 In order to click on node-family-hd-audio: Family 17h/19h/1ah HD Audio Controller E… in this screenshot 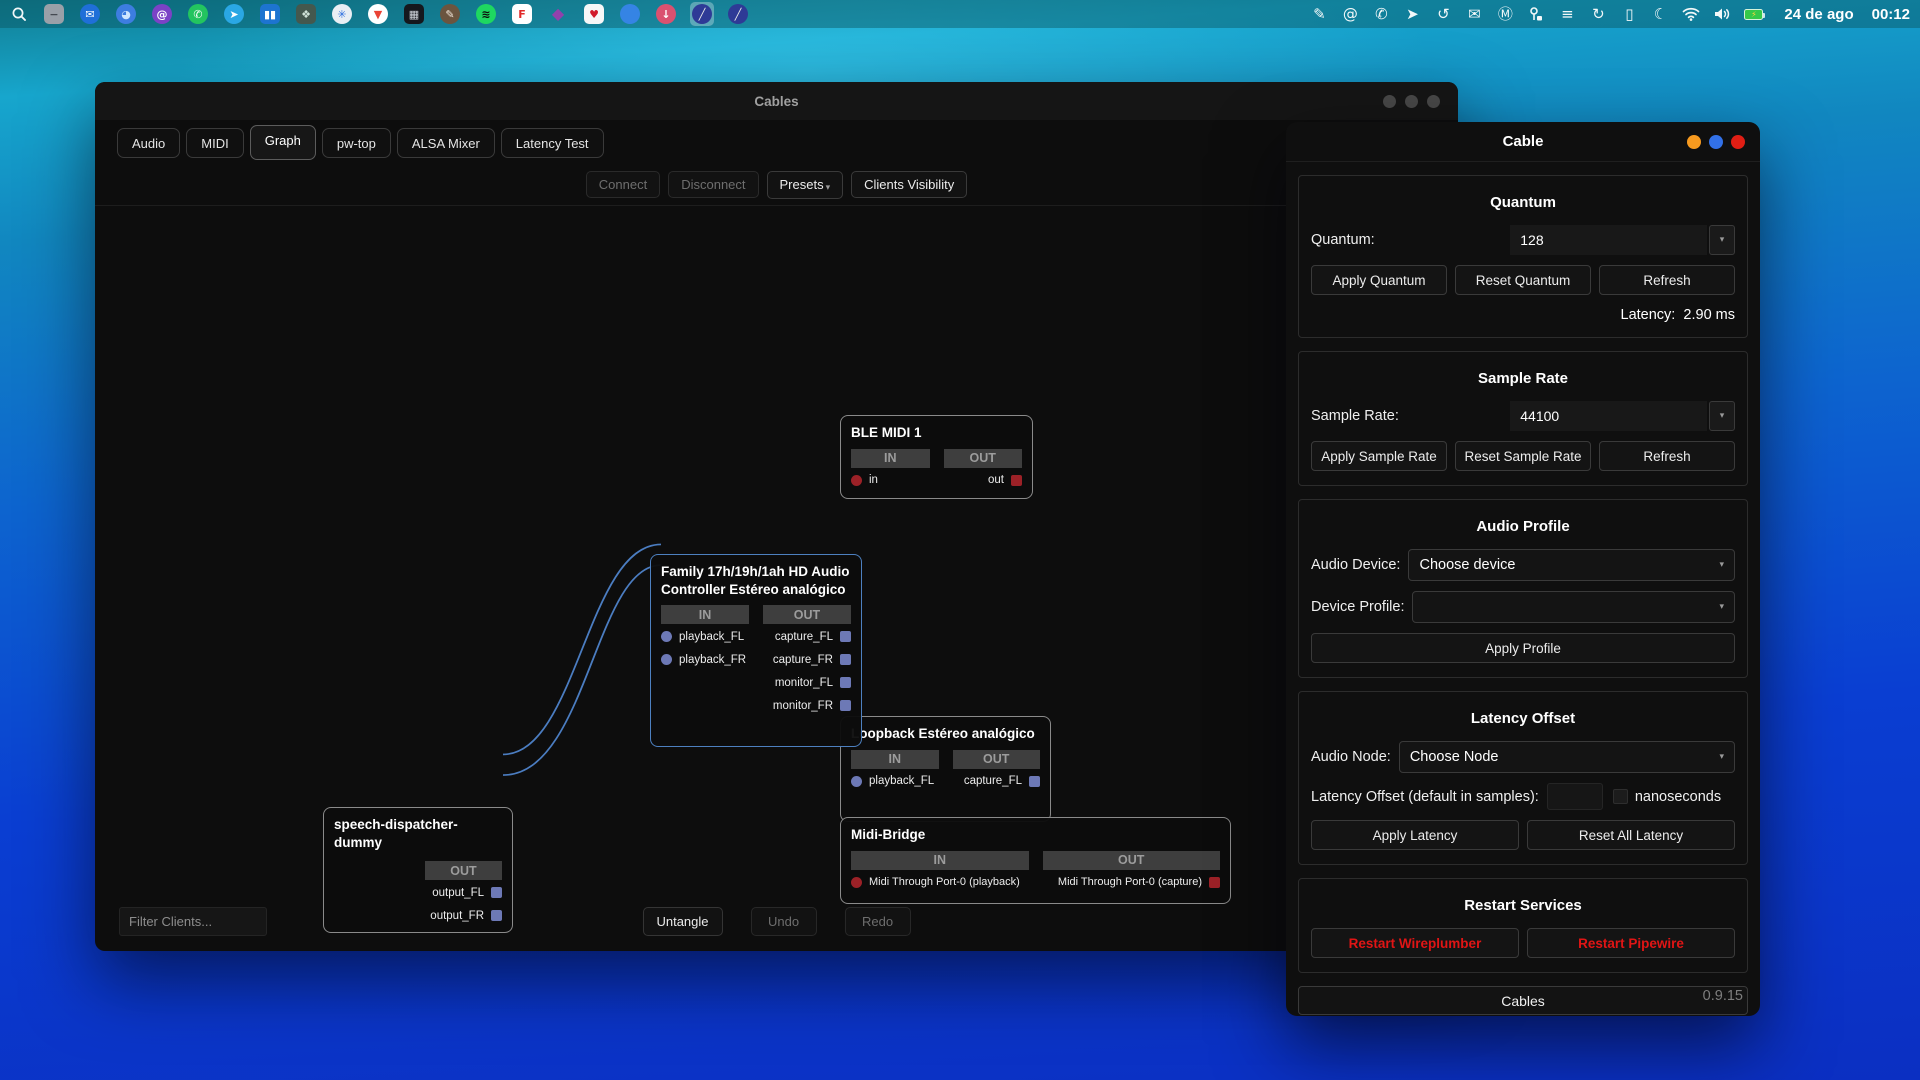, I will do `click(756, 650)`.